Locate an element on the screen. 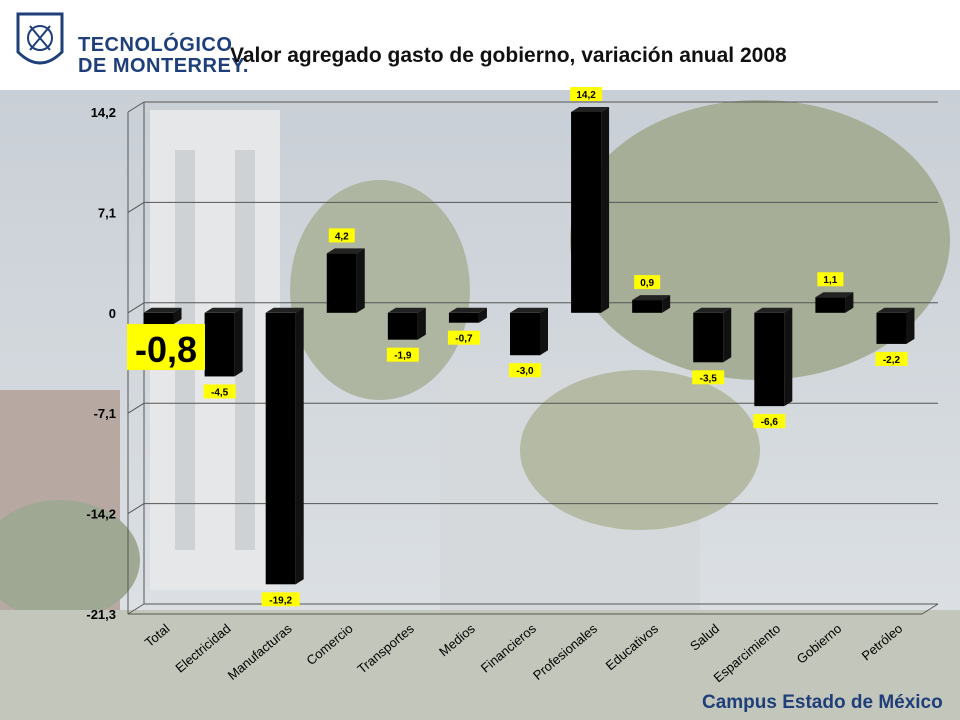  value-label: 0,9 is located at coordinates (647, 283).